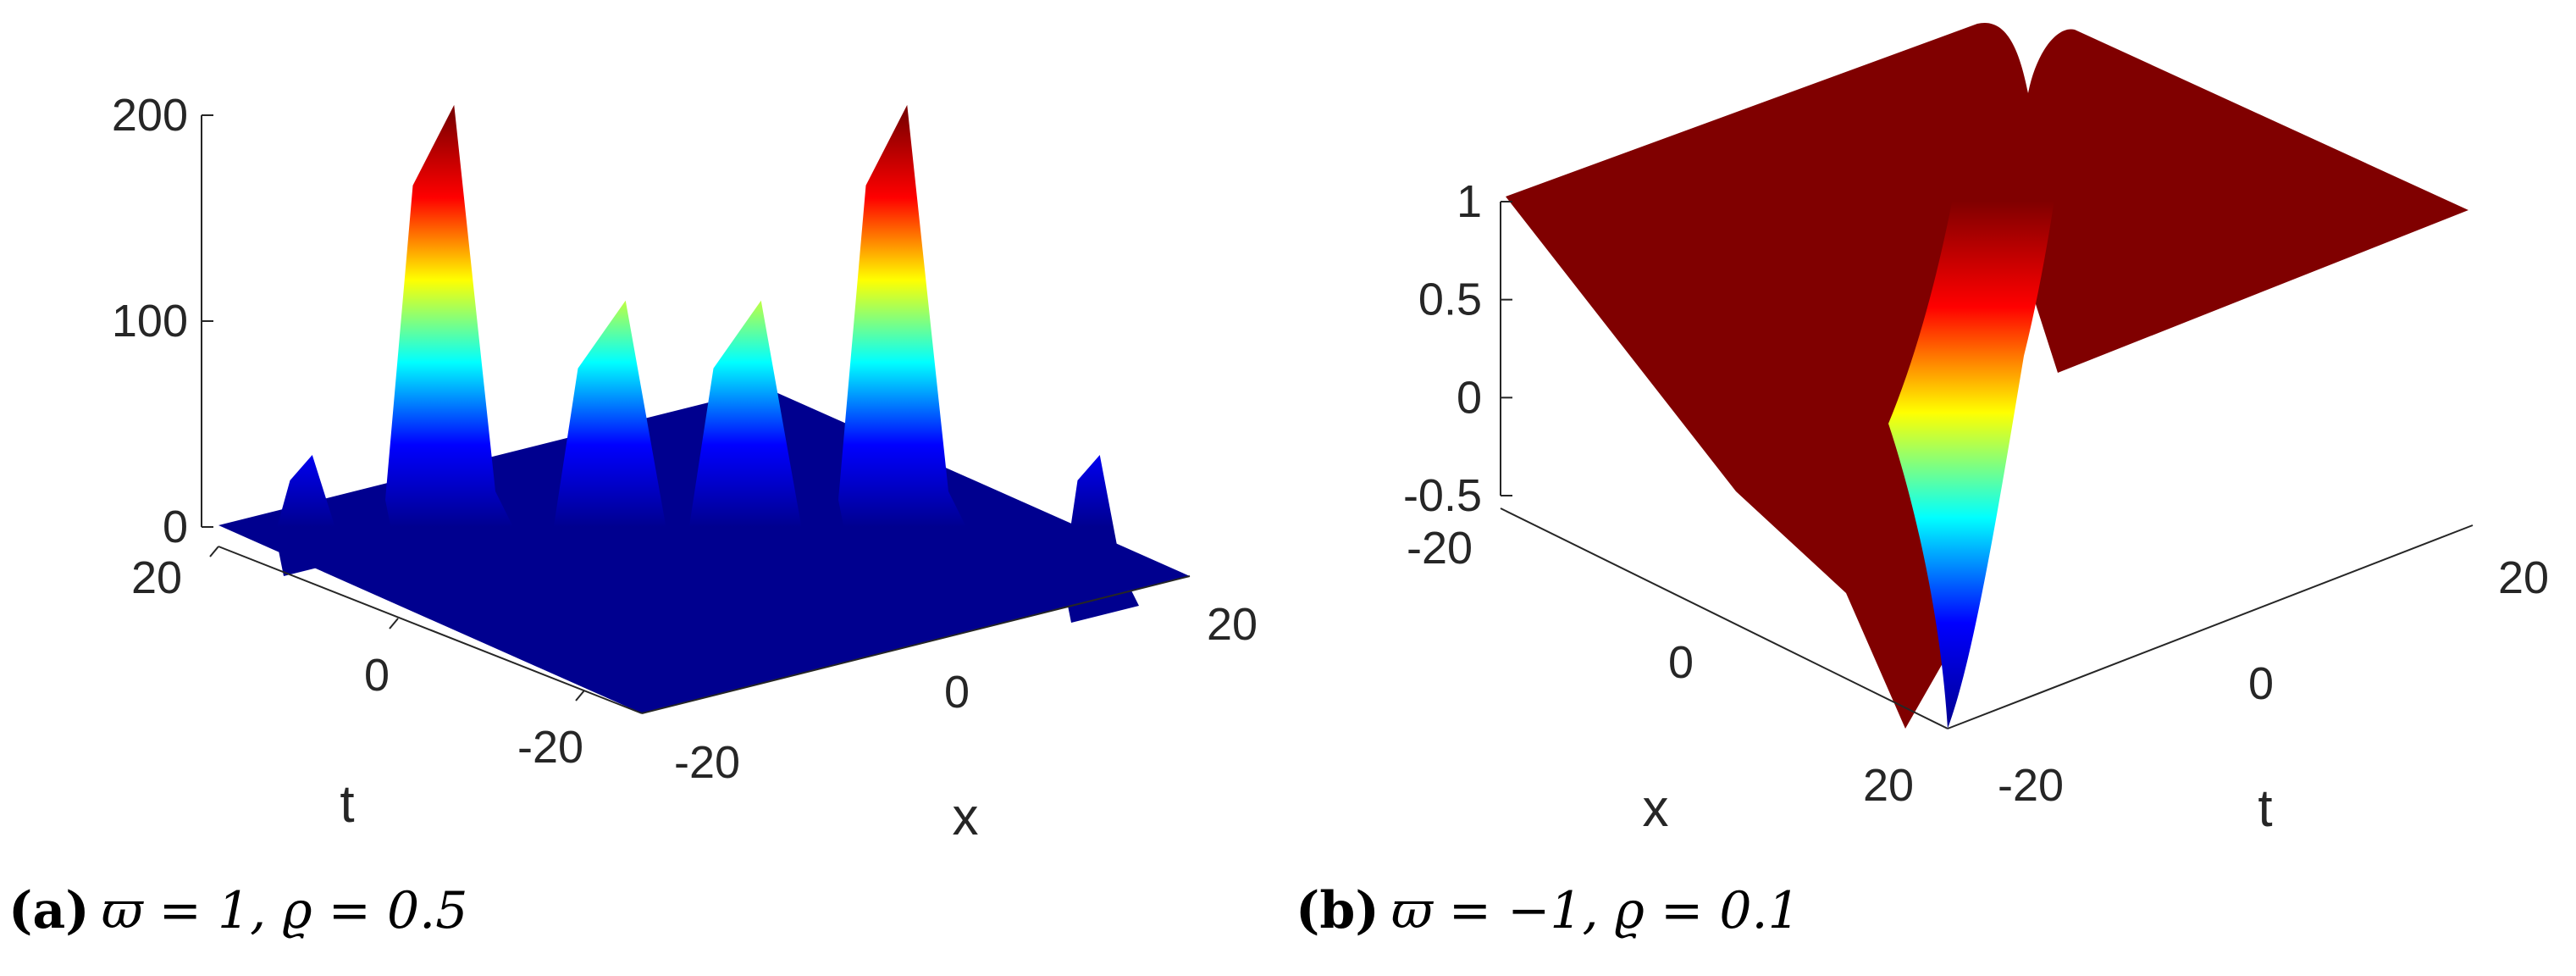 The width and height of the screenshot is (2576, 976). Describe the element at coordinates (1656, 808) in the screenshot. I see `panel-b-x-axis-label: x` at that location.